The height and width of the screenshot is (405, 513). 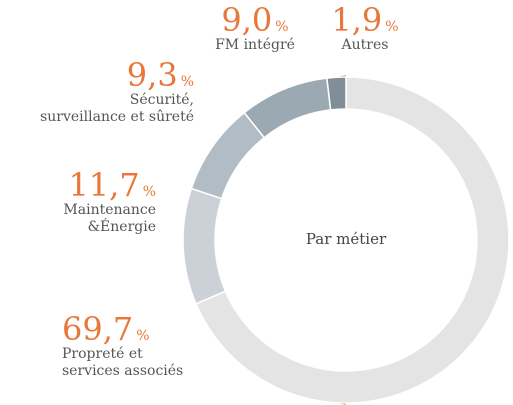 What do you see at coordinates (162, 329) in the screenshot?
I see `value-row: 69,7%` at bounding box center [162, 329].